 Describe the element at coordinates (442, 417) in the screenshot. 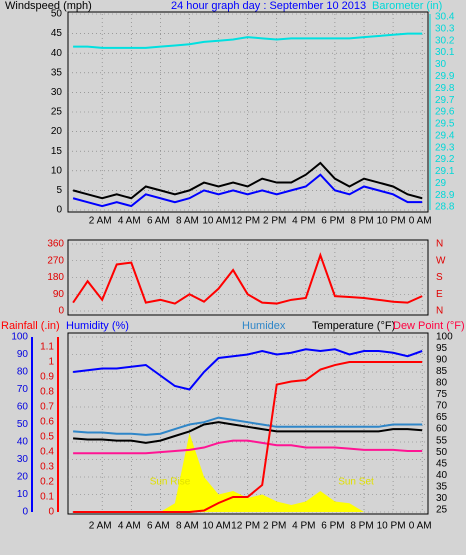

I see `y-tick-label: 65` at that location.